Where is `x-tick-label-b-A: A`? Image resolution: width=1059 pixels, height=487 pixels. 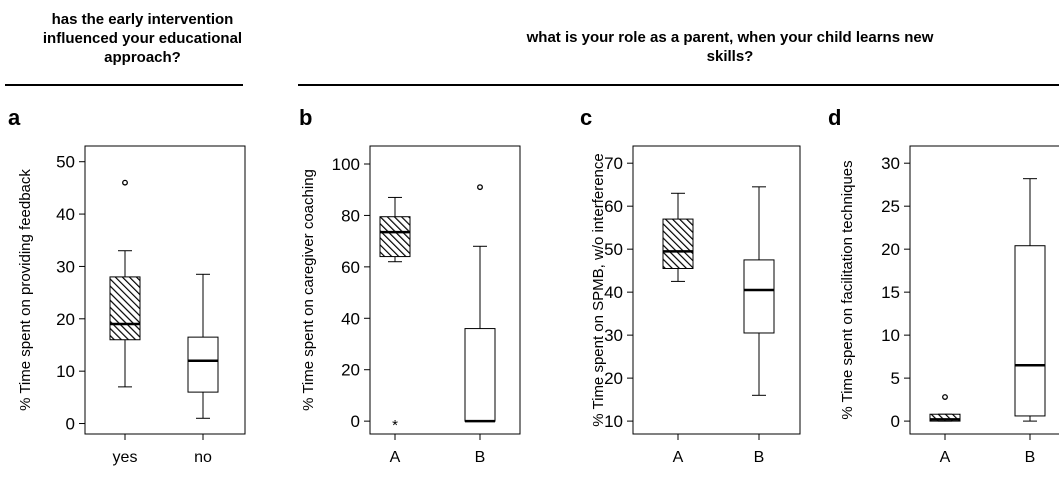
x-tick-label-b-A: A is located at coordinates (395, 457).